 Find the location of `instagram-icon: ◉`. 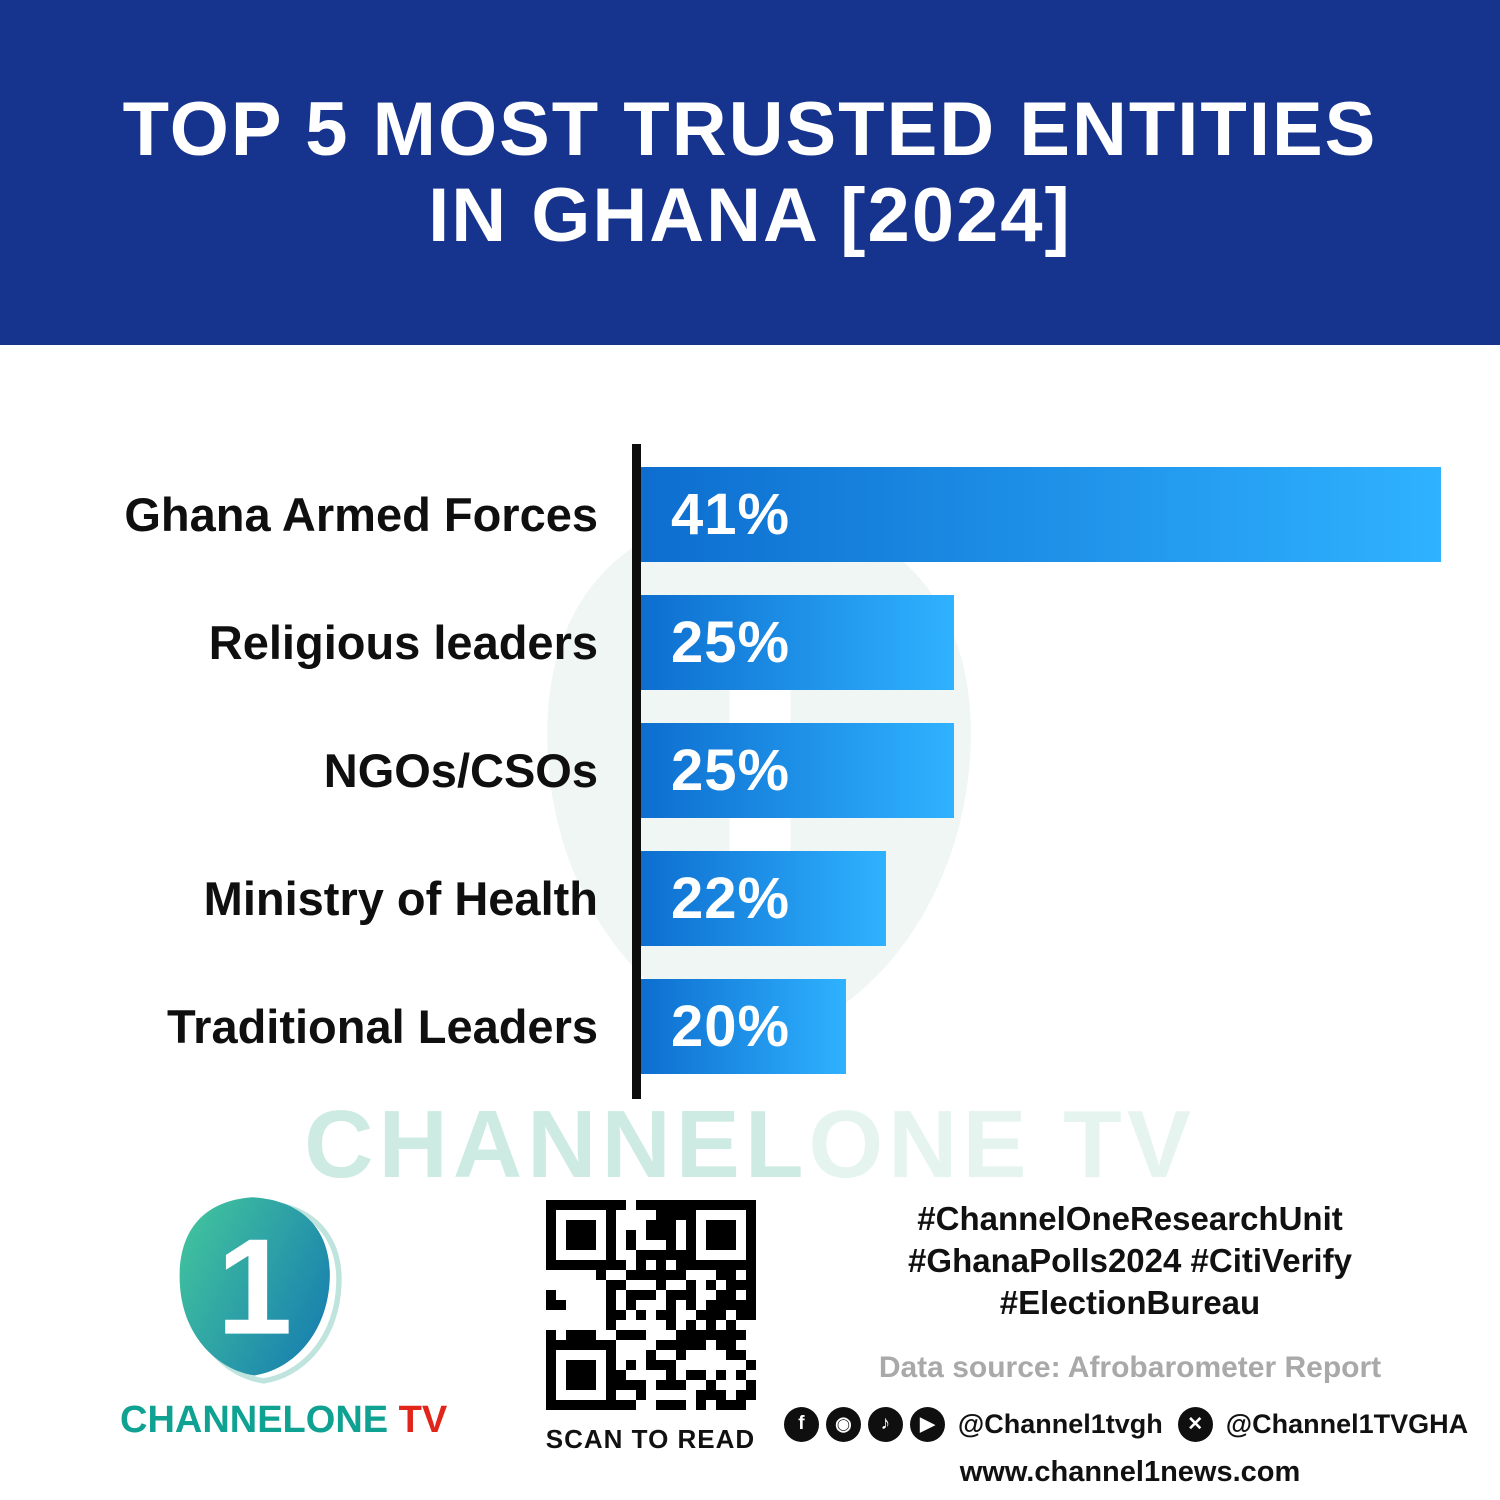

instagram-icon: ◉ is located at coordinates (843, 1424).